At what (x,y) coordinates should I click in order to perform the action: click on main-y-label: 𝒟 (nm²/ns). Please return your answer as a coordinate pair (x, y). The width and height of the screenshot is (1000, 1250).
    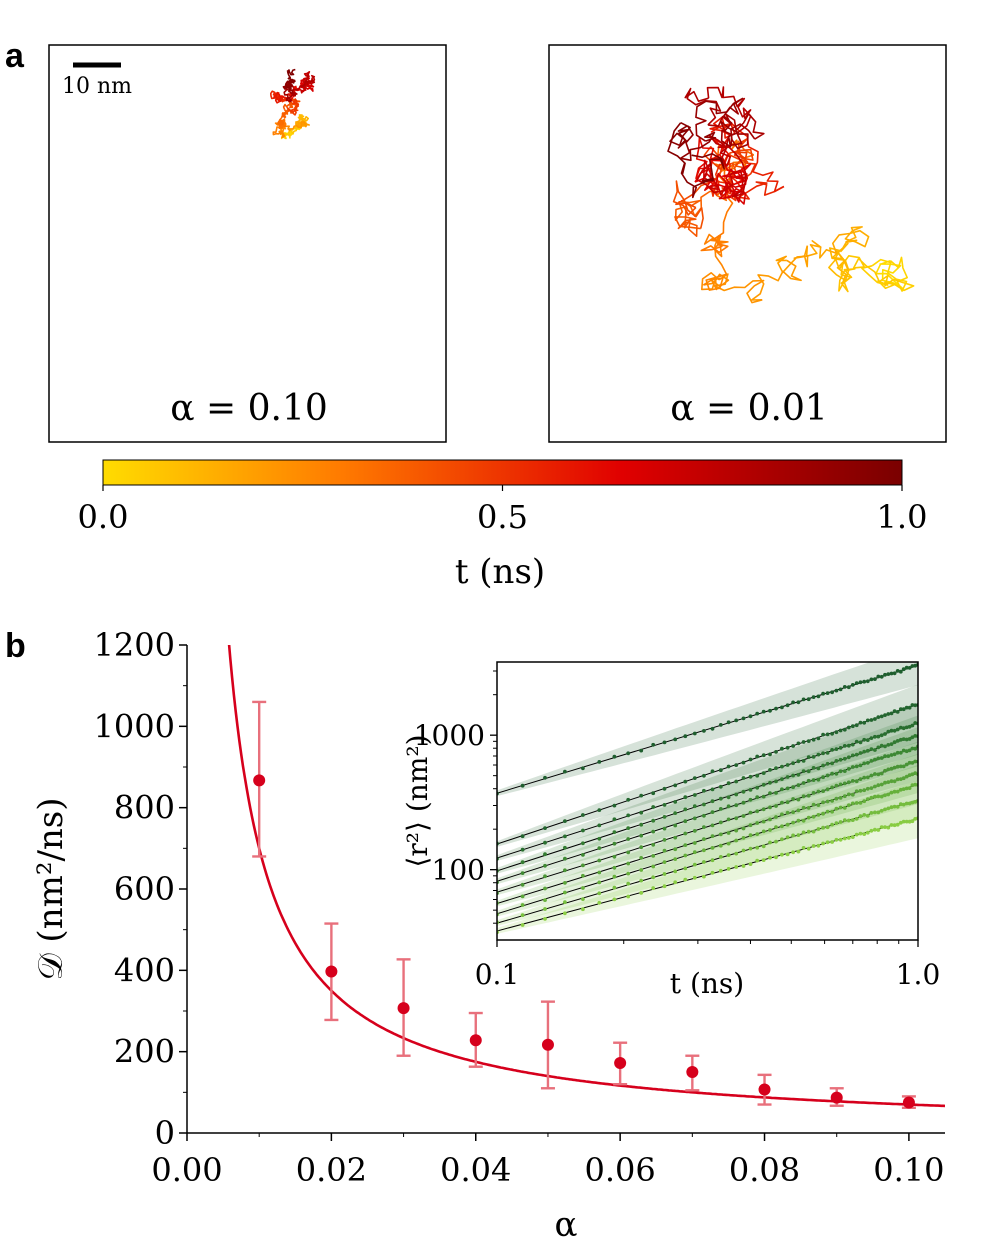
    Looking at the image, I should click on (51, 888).